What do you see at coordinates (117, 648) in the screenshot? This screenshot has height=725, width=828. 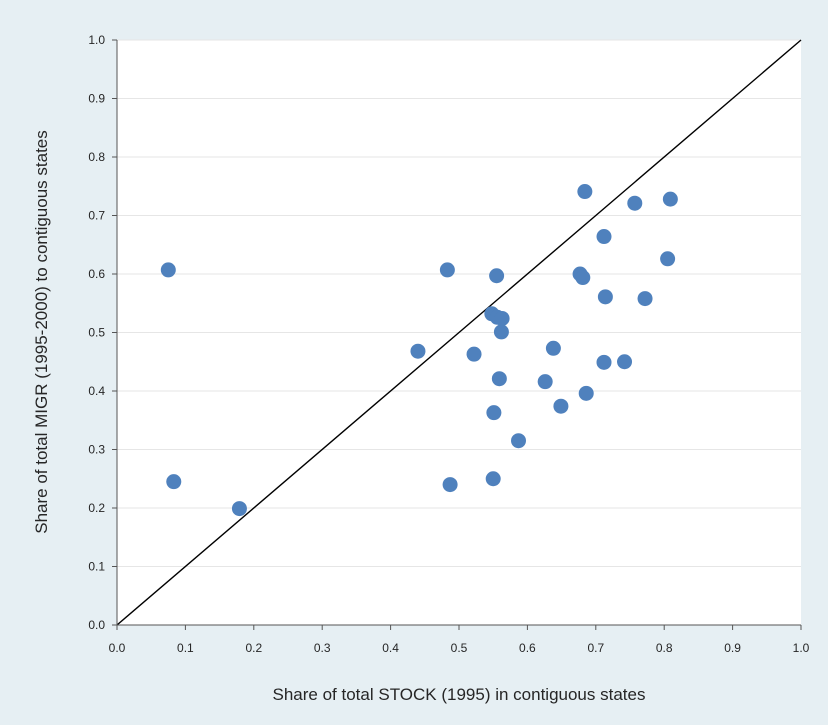 I see `x-tick-label: 0.0` at bounding box center [117, 648].